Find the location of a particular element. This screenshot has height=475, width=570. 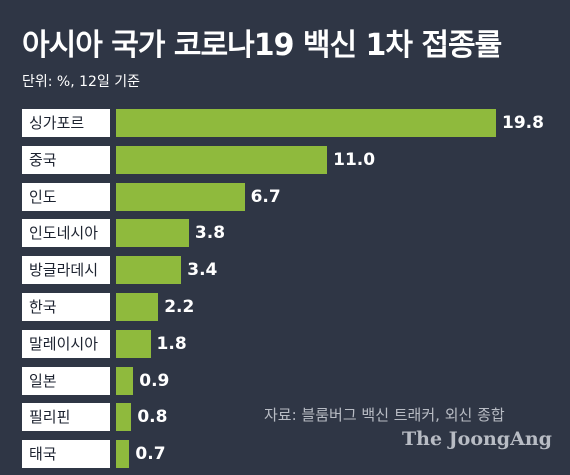

value-label: 11.0 is located at coordinates (354, 160).